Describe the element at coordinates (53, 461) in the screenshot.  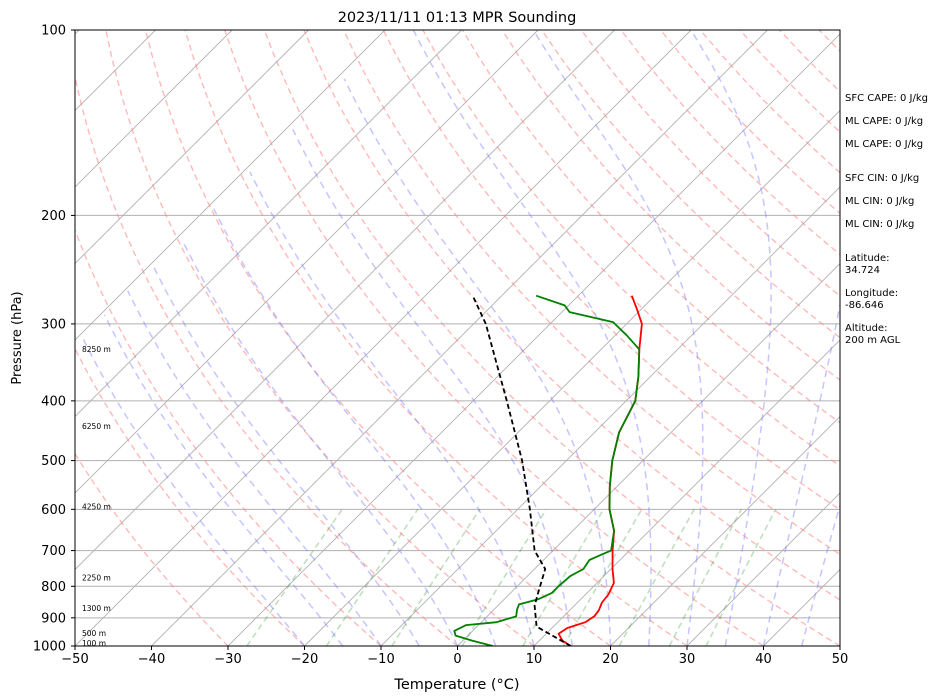
I see `y-tick-label: 500` at that location.